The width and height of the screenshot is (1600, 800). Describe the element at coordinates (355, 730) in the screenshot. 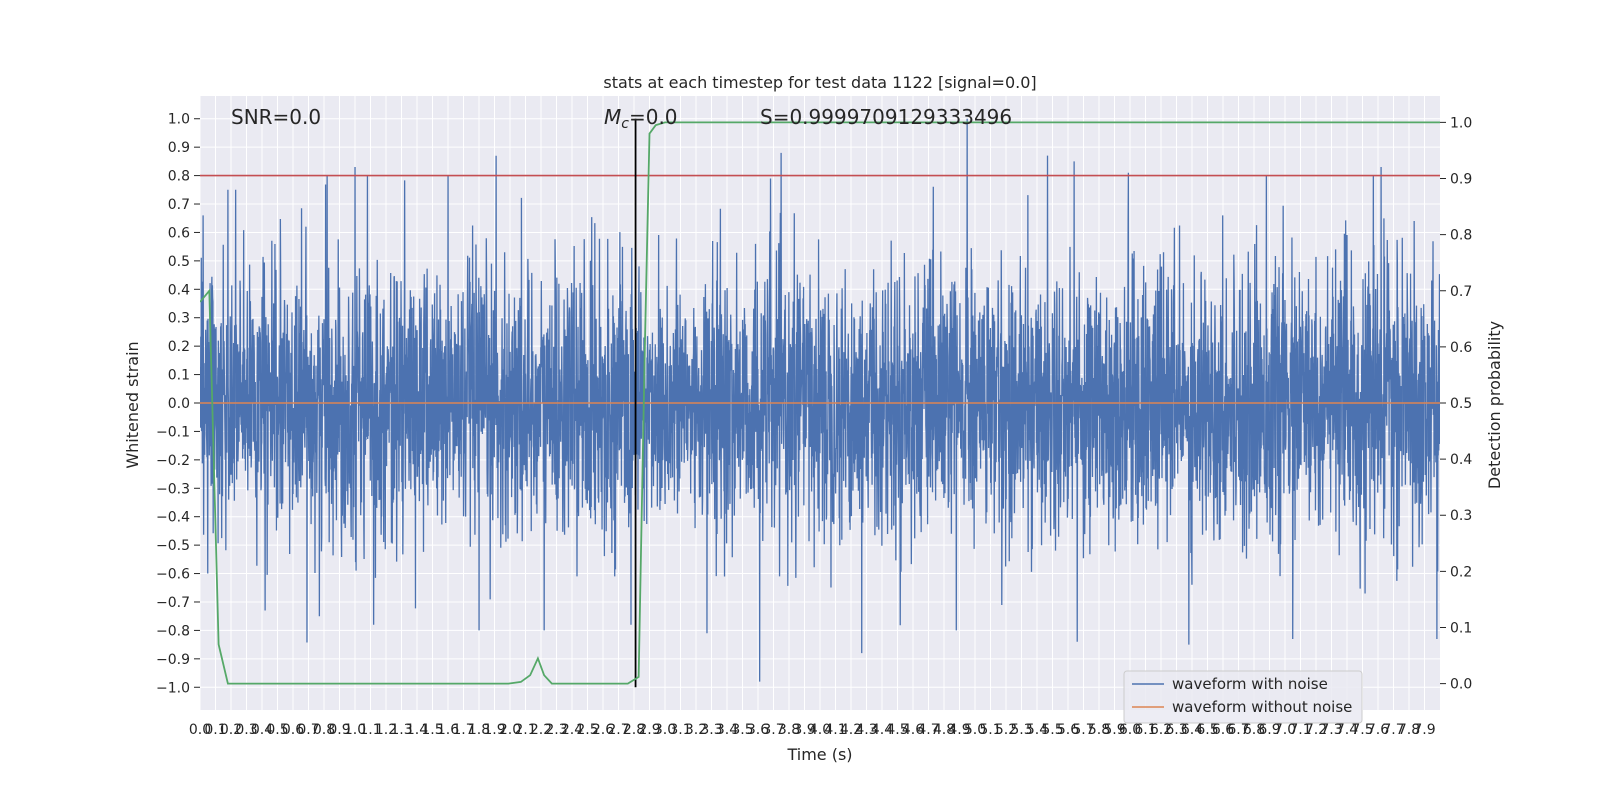

I see `x-tick-label: 1.0` at that location.